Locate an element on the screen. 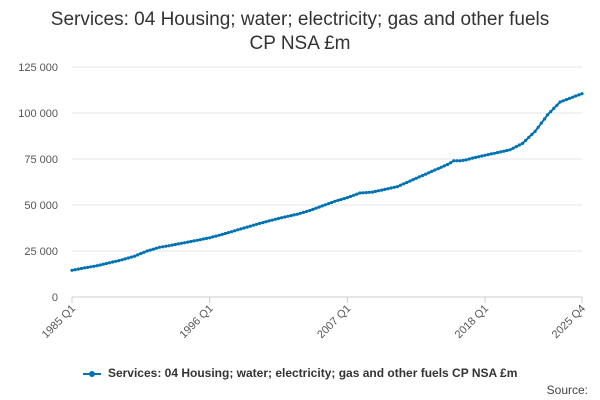 The width and height of the screenshot is (600, 400). y-tick-label: 75 000 is located at coordinates (41, 160).